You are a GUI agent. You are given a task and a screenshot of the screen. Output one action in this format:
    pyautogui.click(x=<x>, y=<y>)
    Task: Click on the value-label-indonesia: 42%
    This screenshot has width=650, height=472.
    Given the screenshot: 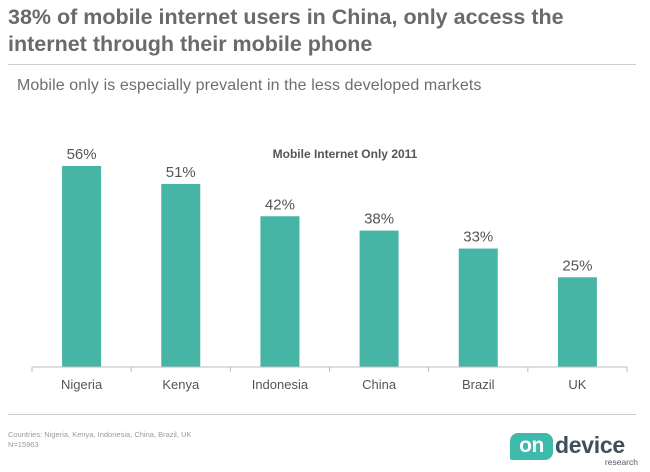 What is the action you would take?
    pyautogui.click(x=280, y=204)
    